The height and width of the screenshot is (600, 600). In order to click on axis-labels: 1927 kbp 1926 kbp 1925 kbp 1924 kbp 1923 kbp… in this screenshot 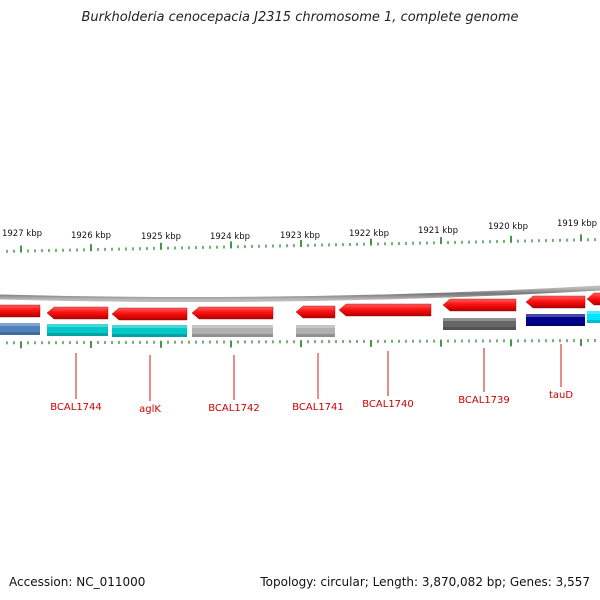, I will do `click(299, 230)`.